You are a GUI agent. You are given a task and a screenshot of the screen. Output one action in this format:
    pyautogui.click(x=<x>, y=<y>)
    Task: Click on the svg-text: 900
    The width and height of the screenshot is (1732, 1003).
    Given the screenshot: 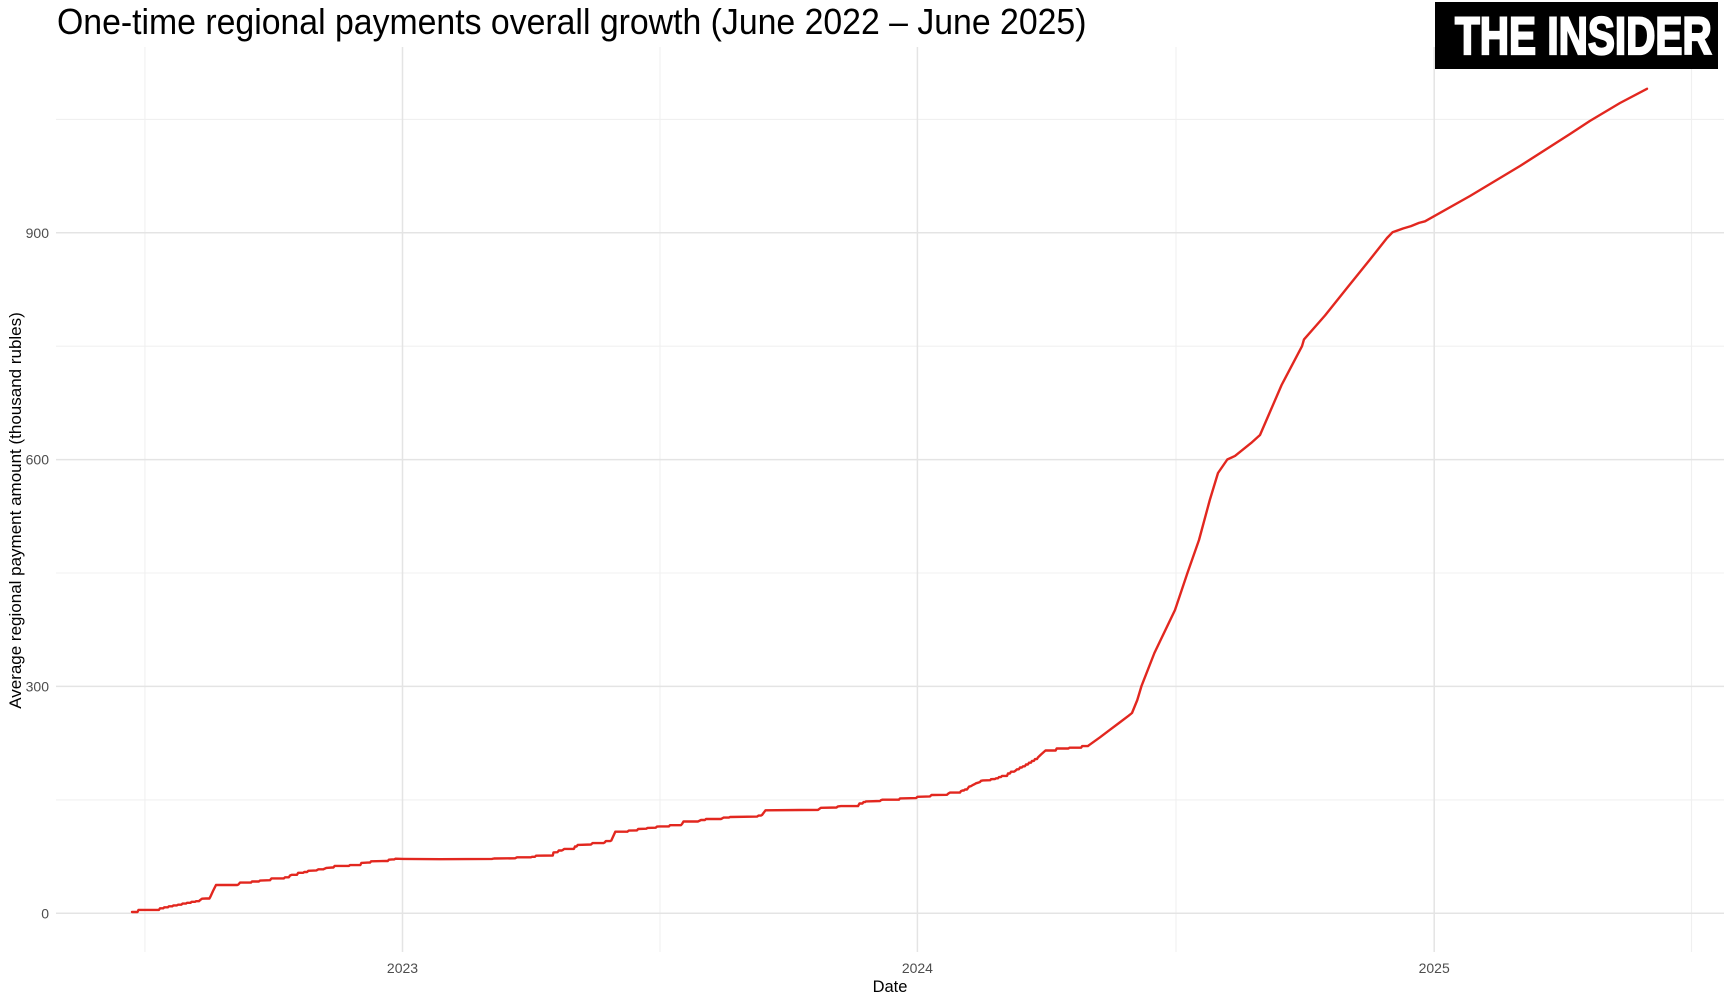 What is the action you would take?
    pyautogui.click(x=38, y=233)
    